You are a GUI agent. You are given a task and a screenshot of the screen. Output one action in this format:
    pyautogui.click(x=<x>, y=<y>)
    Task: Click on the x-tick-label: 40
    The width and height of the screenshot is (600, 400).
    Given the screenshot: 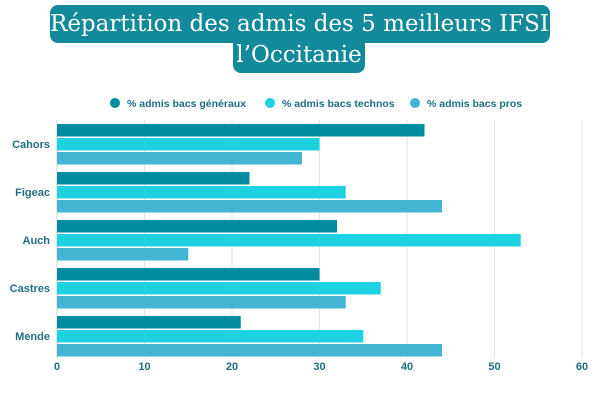 What is the action you would take?
    pyautogui.click(x=407, y=367)
    